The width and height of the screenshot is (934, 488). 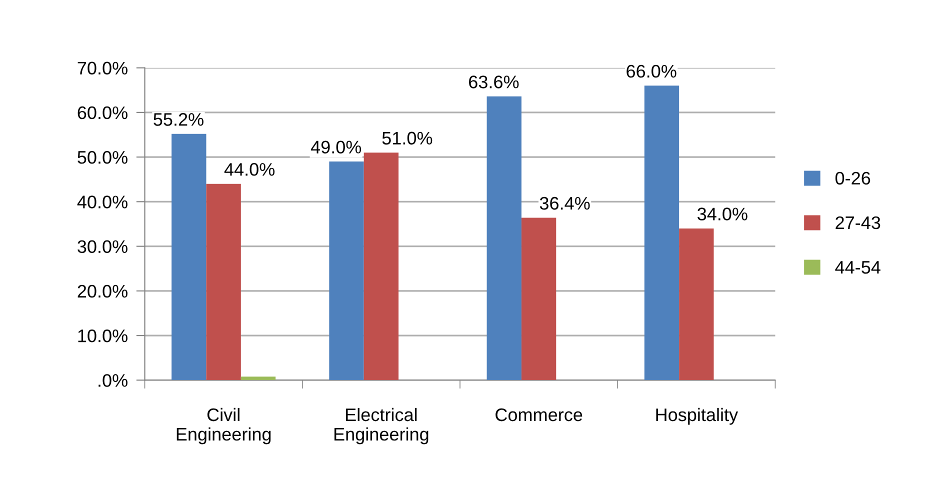 What do you see at coordinates (103, 335) in the screenshot?
I see `y-tick-label: 10.0%` at bounding box center [103, 335].